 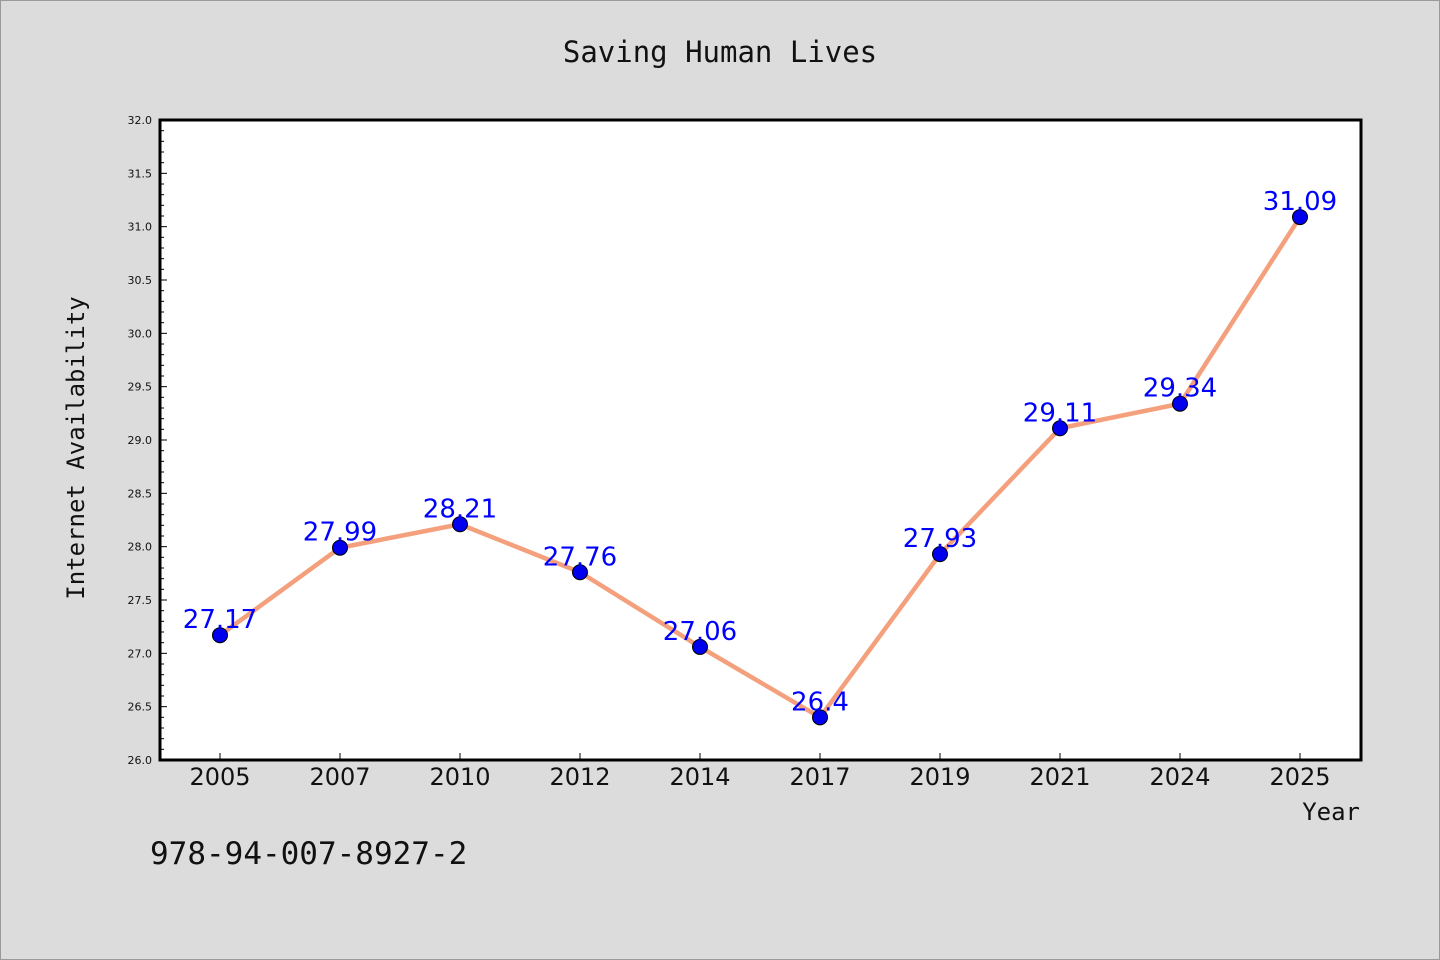 What do you see at coordinates (1299, 777) in the screenshot?
I see `x-tick-label: 2025` at bounding box center [1299, 777].